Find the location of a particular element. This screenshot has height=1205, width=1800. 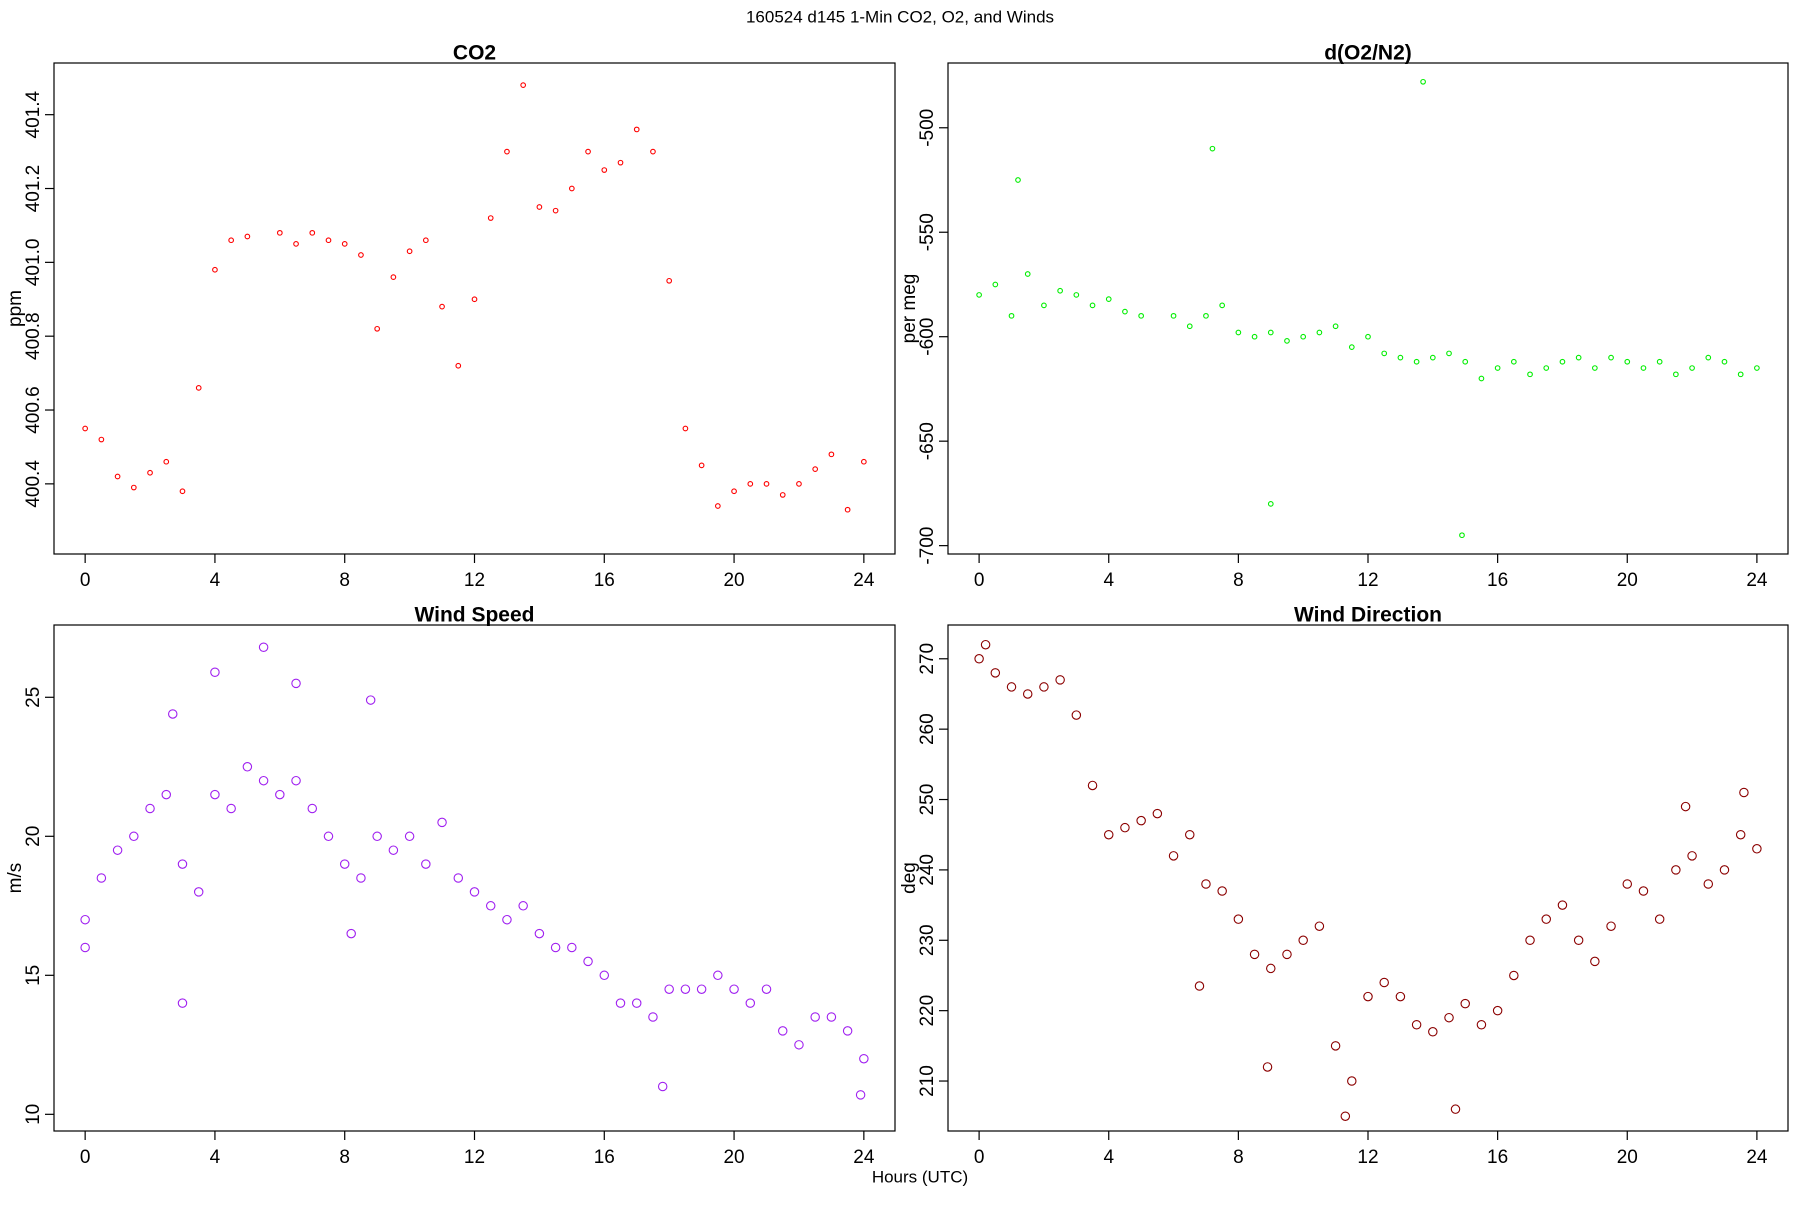

y-tick-label: 270 is located at coordinates (927, 659).